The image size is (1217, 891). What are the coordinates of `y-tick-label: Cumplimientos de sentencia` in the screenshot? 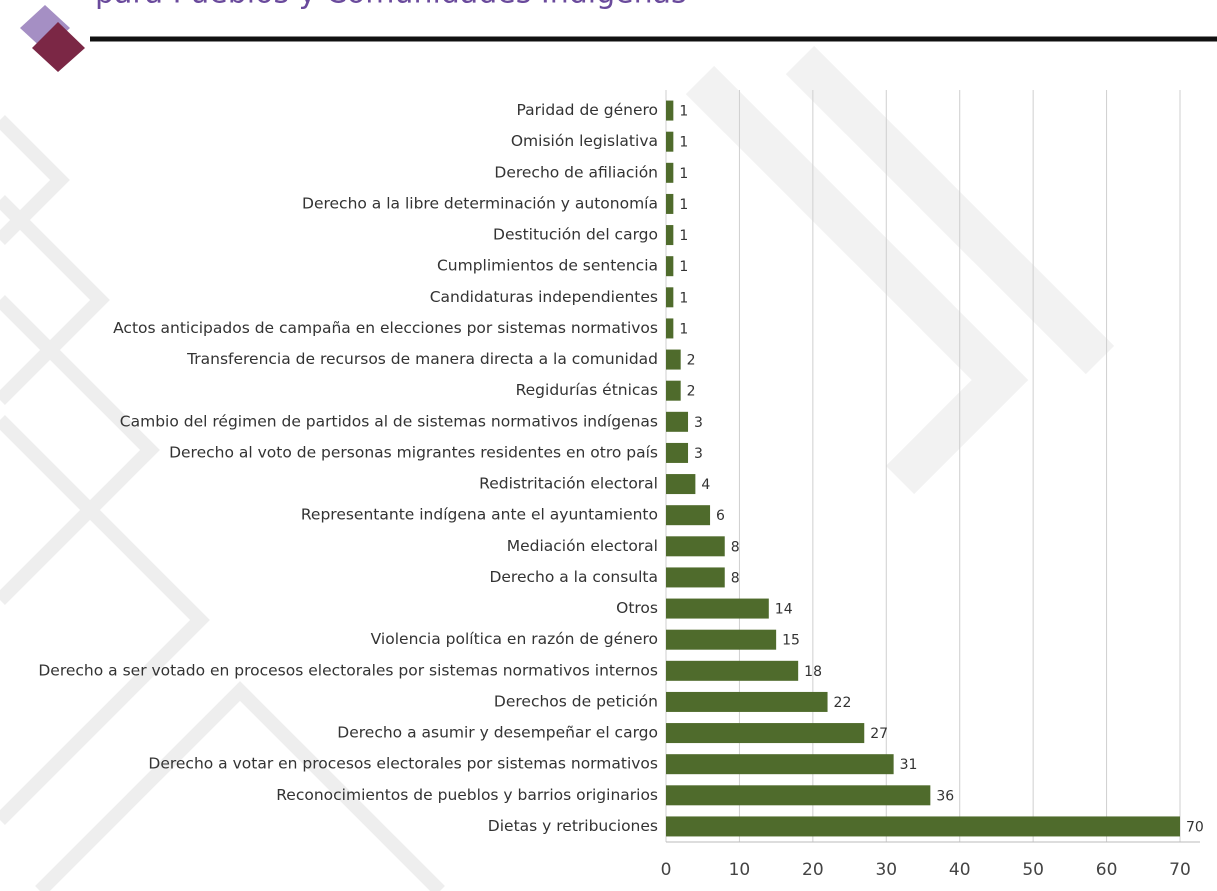 It's located at (547, 266).